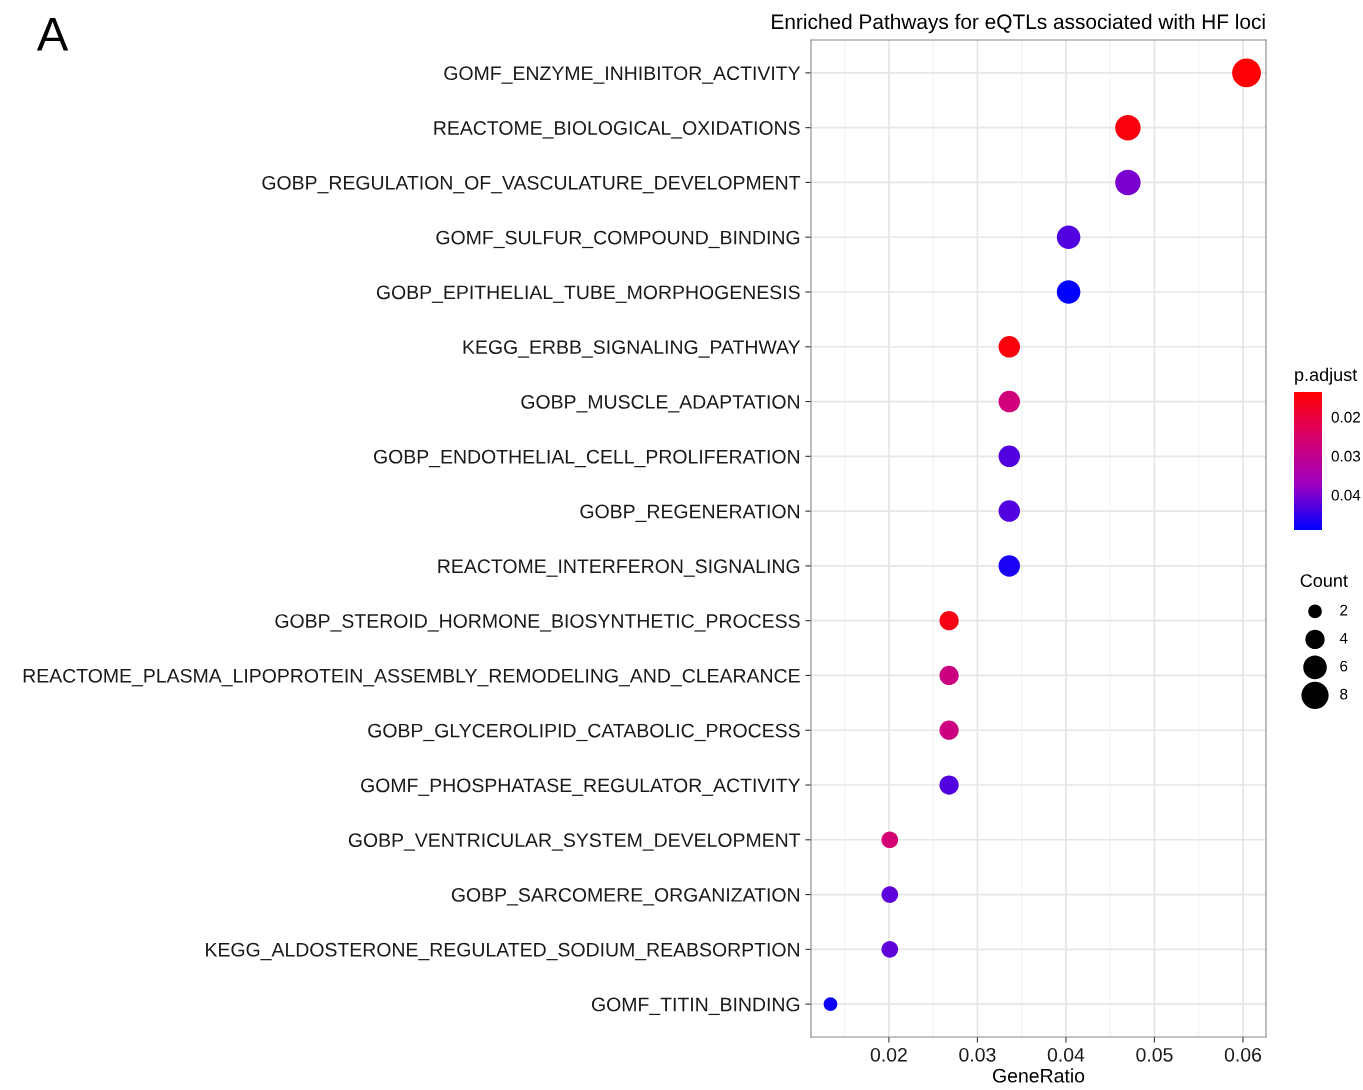 This screenshot has width=1363, height=1090. I want to click on x-tick-label: 0.03, so click(977, 1054).